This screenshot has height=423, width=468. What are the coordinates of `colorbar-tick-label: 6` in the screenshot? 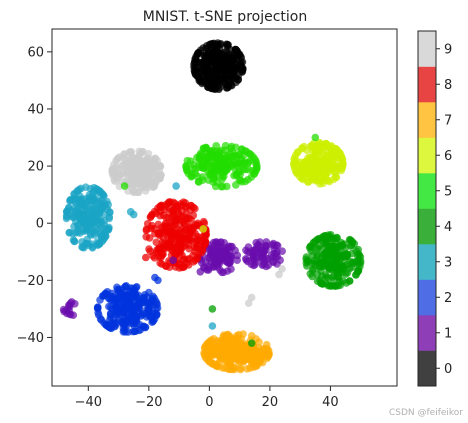 It's located at (448, 156).